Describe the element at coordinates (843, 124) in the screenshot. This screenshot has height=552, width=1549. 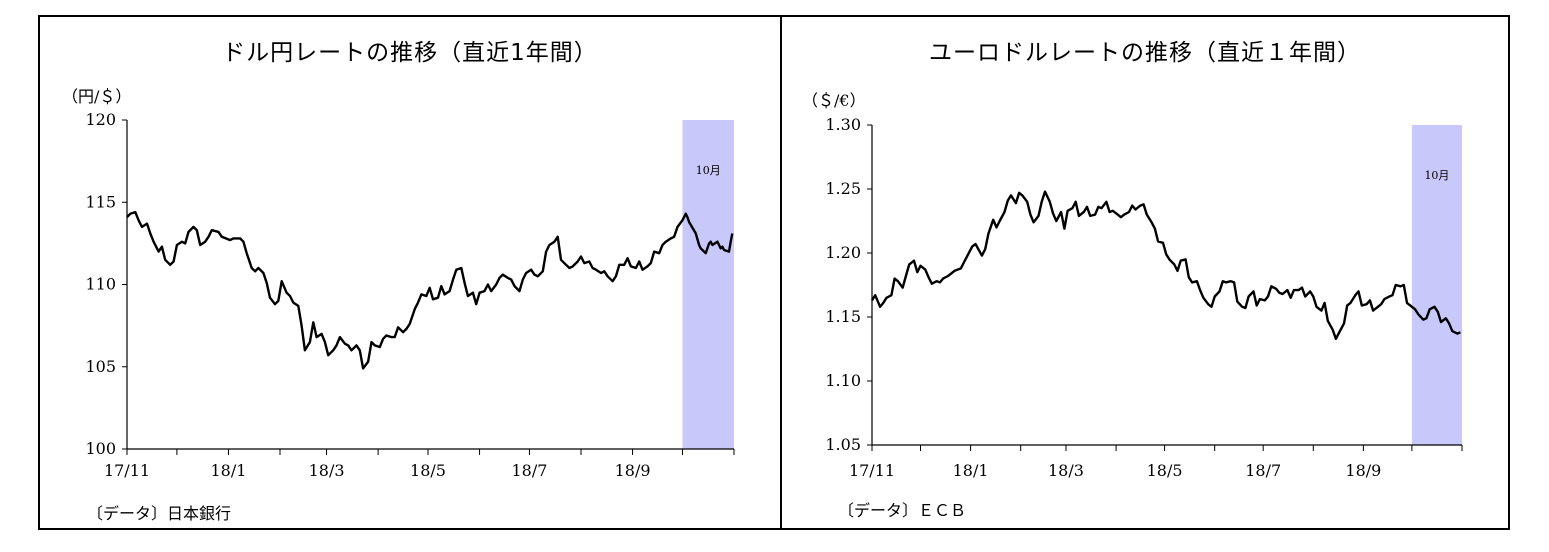
I see `eur-usd-y-tick-label: 1.30` at that location.